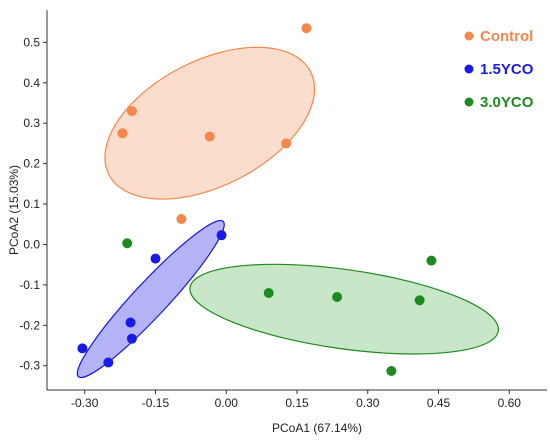 This screenshot has height=441, width=550. I want to click on y-tick-label: -0.3, so click(29, 366).